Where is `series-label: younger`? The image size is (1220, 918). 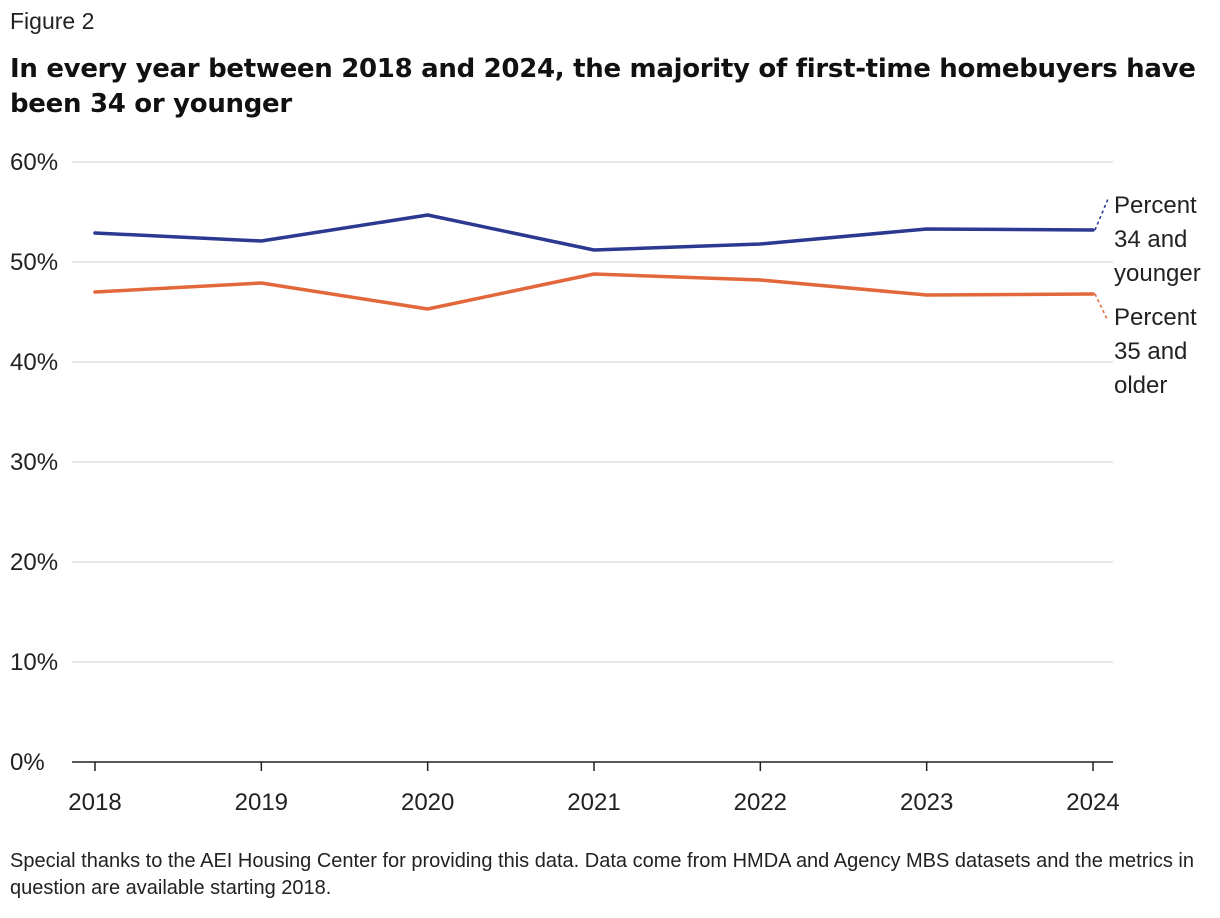
series-label: younger is located at coordinates (1157, 273).